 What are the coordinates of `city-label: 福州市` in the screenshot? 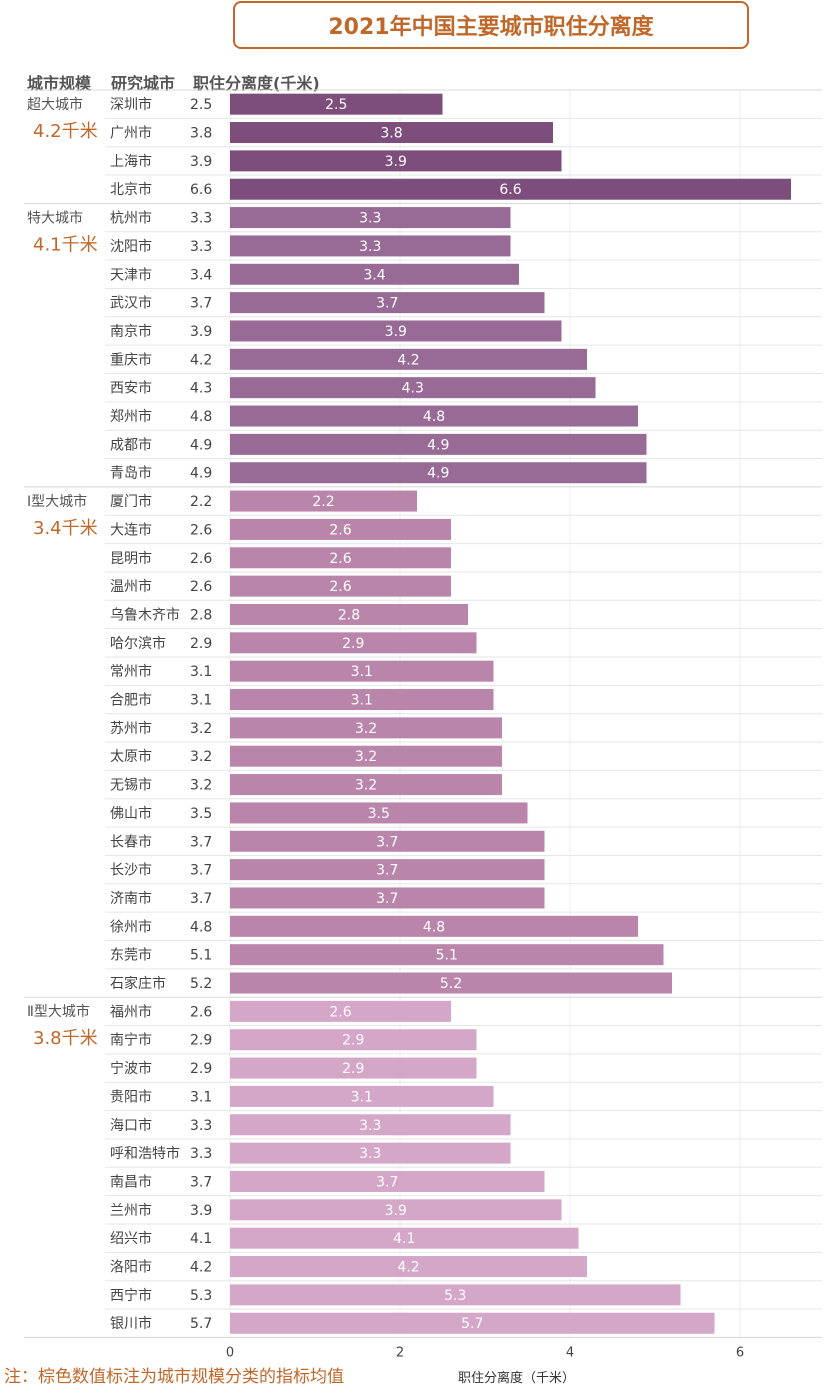 It's located at (131, 1011).